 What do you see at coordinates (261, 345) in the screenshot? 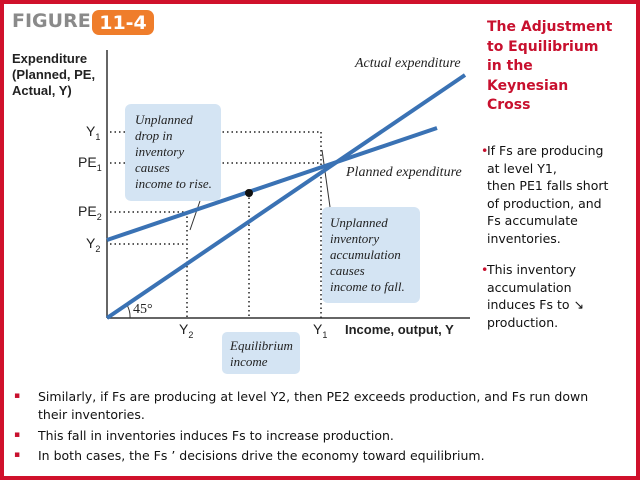
I see `callout-text: Equilibrium` at bounding box center [261, 345].